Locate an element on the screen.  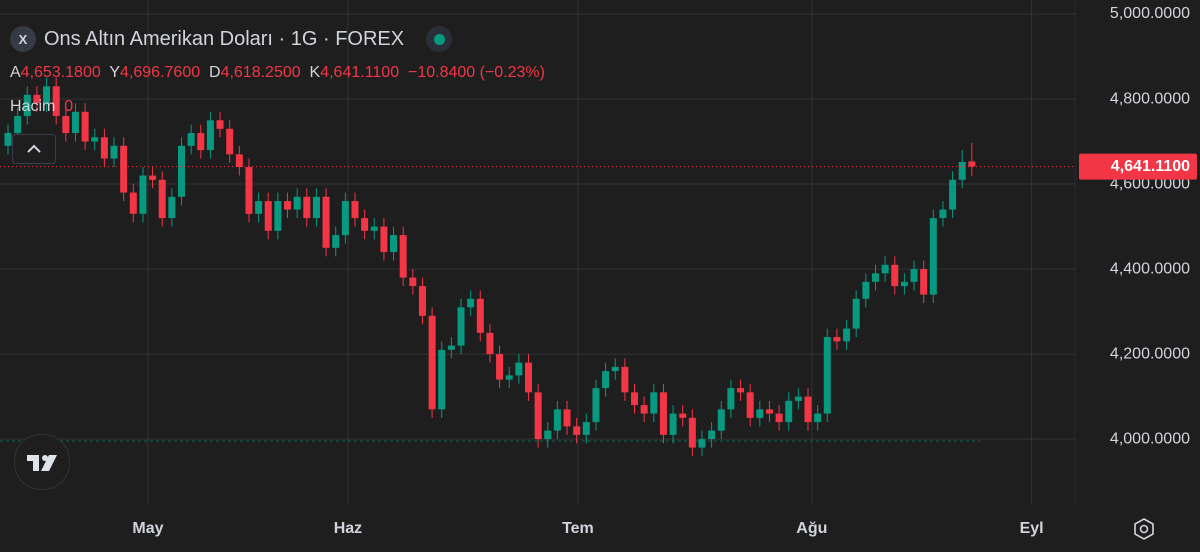
chevron is located at coordinates (34, 148).